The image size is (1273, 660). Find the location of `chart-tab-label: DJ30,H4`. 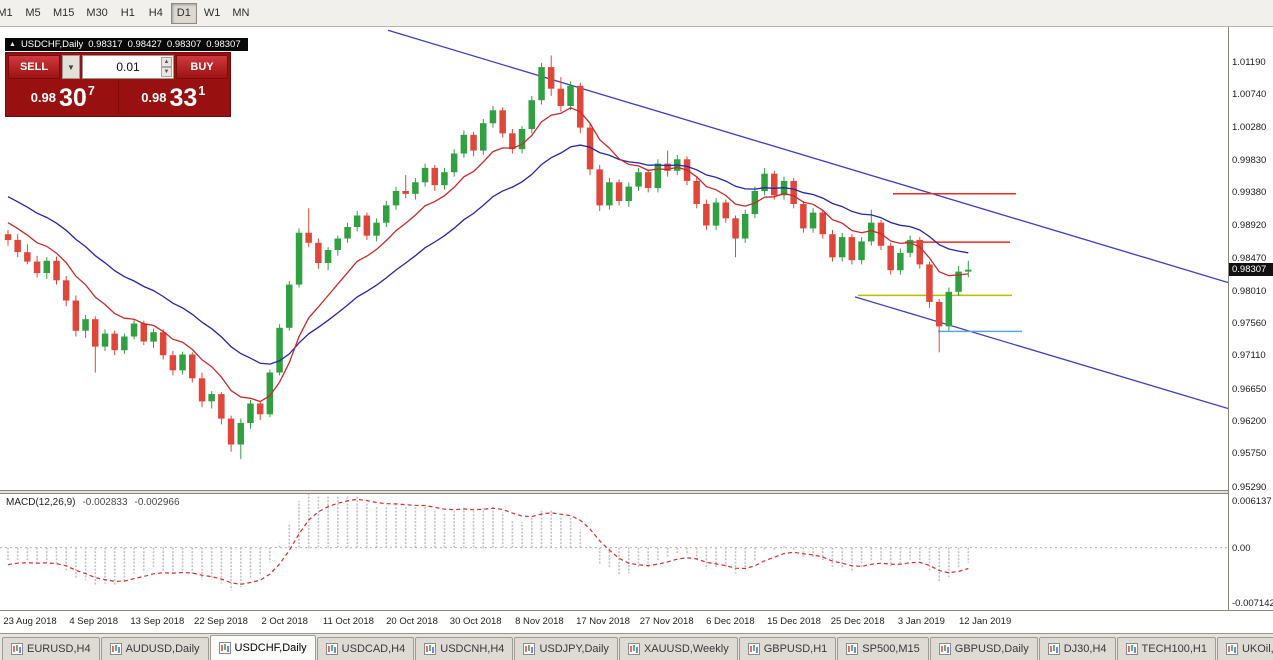

chart-tab-label: DJ30,H4 is located at coordinates (1085, 649).